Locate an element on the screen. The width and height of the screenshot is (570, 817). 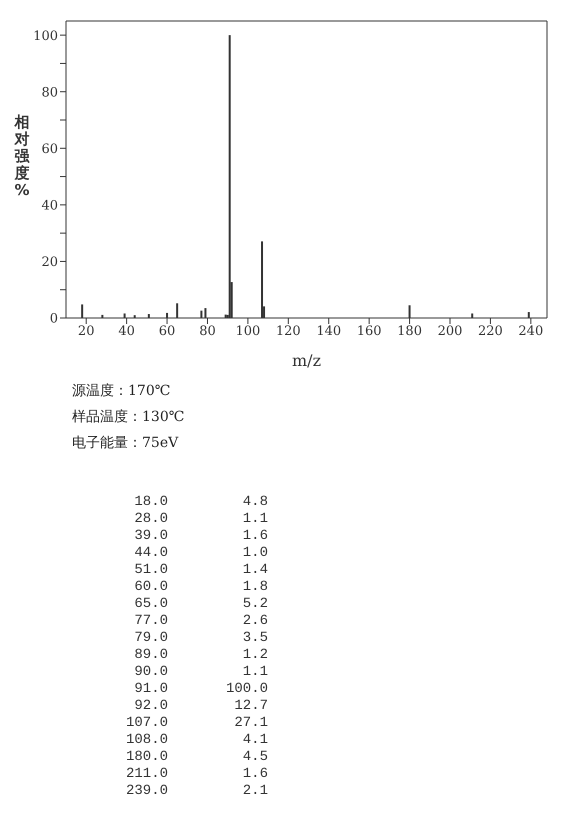
x-tick-label: 120 is located at coordinates (288, 332).